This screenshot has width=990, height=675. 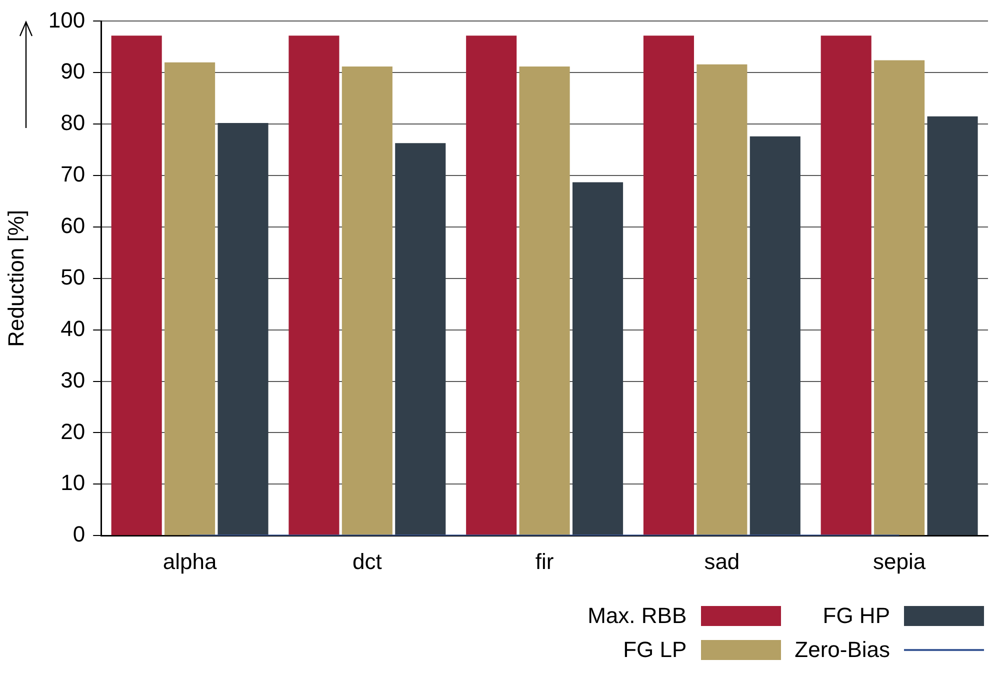 I want to click on y-tick-label: 30, so click(x=73, y=379).